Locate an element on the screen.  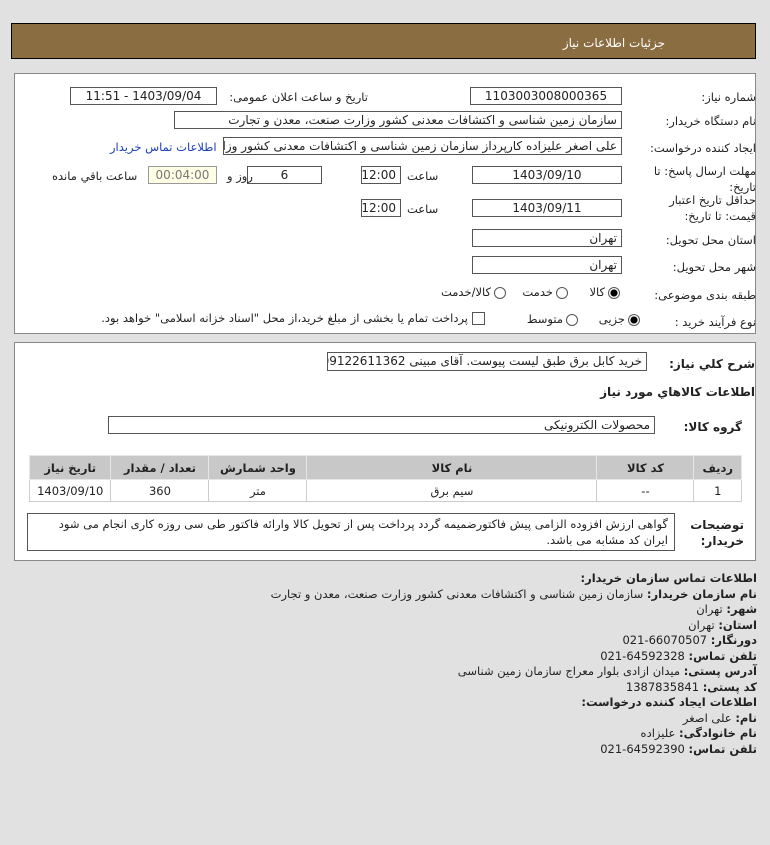
buyer-notes-label: توضیحات is located at coordinates (717, 525).